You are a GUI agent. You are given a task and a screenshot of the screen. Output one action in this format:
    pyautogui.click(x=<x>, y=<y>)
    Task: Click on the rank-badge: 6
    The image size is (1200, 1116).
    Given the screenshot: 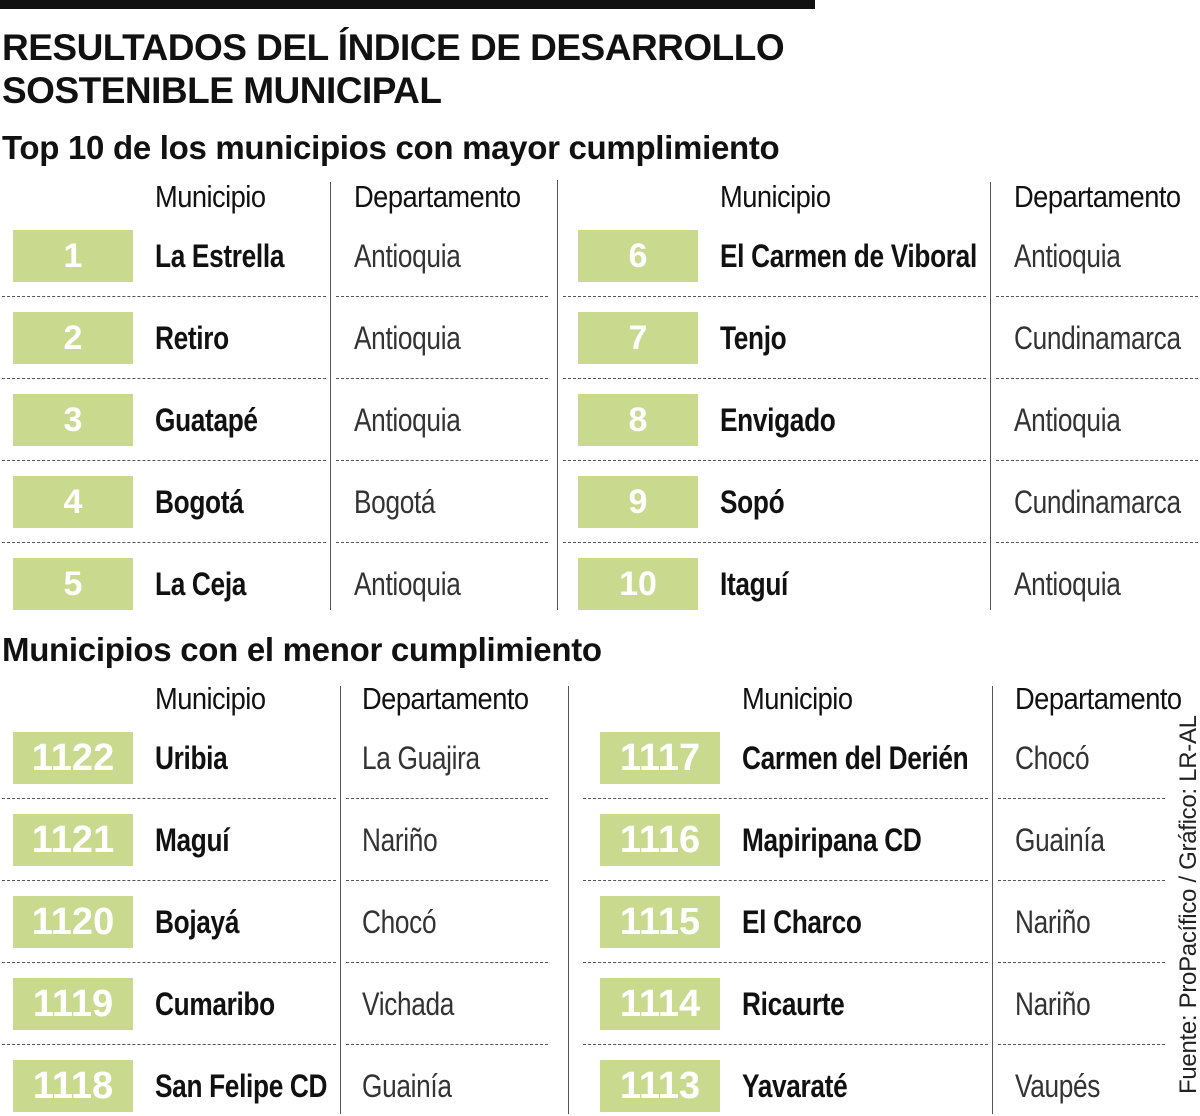 What is the action you would take?
    pyautogui.click(x=638, y=256)
    